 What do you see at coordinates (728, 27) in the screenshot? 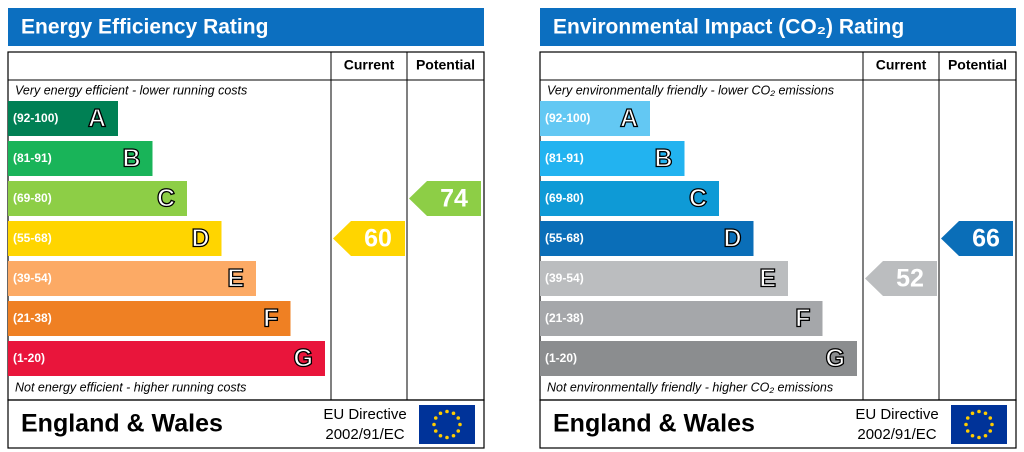
I see `panel-title: Environmental Impact (CO₂) Rating` at bounding box center [728, 27].